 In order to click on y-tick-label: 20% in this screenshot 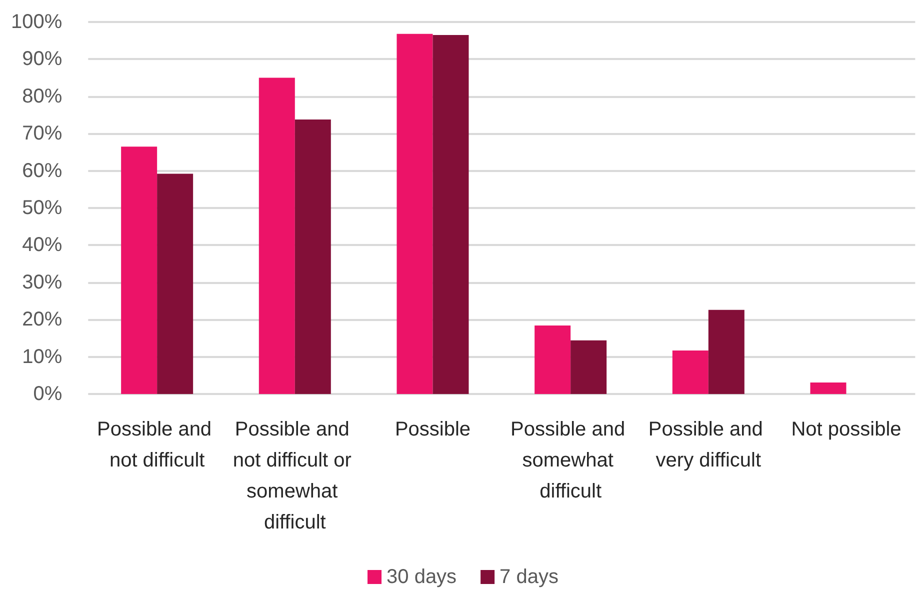, I will do `click(42, 319)`.